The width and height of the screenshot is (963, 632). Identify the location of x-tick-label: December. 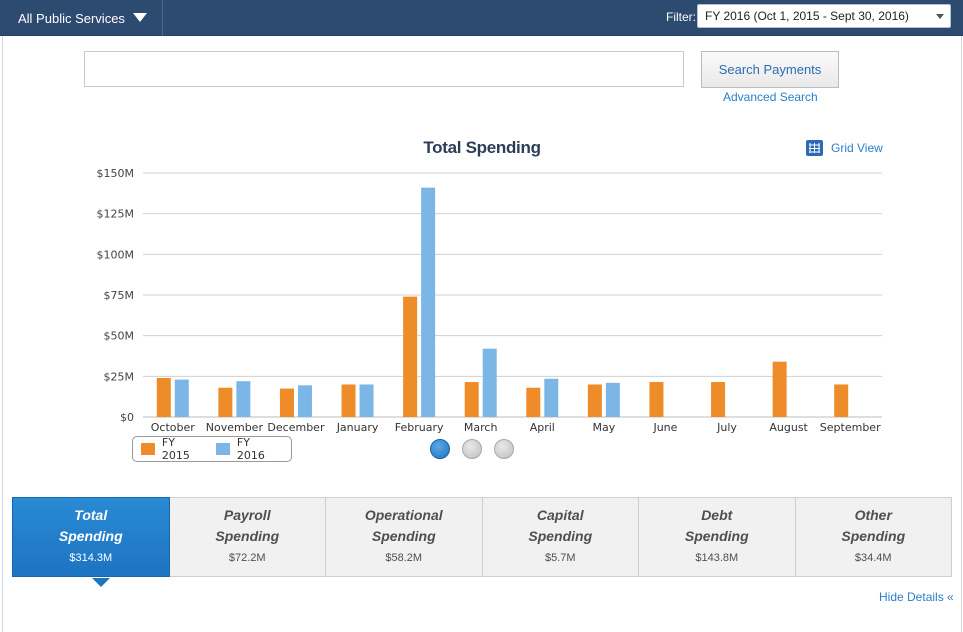
(296, 427).